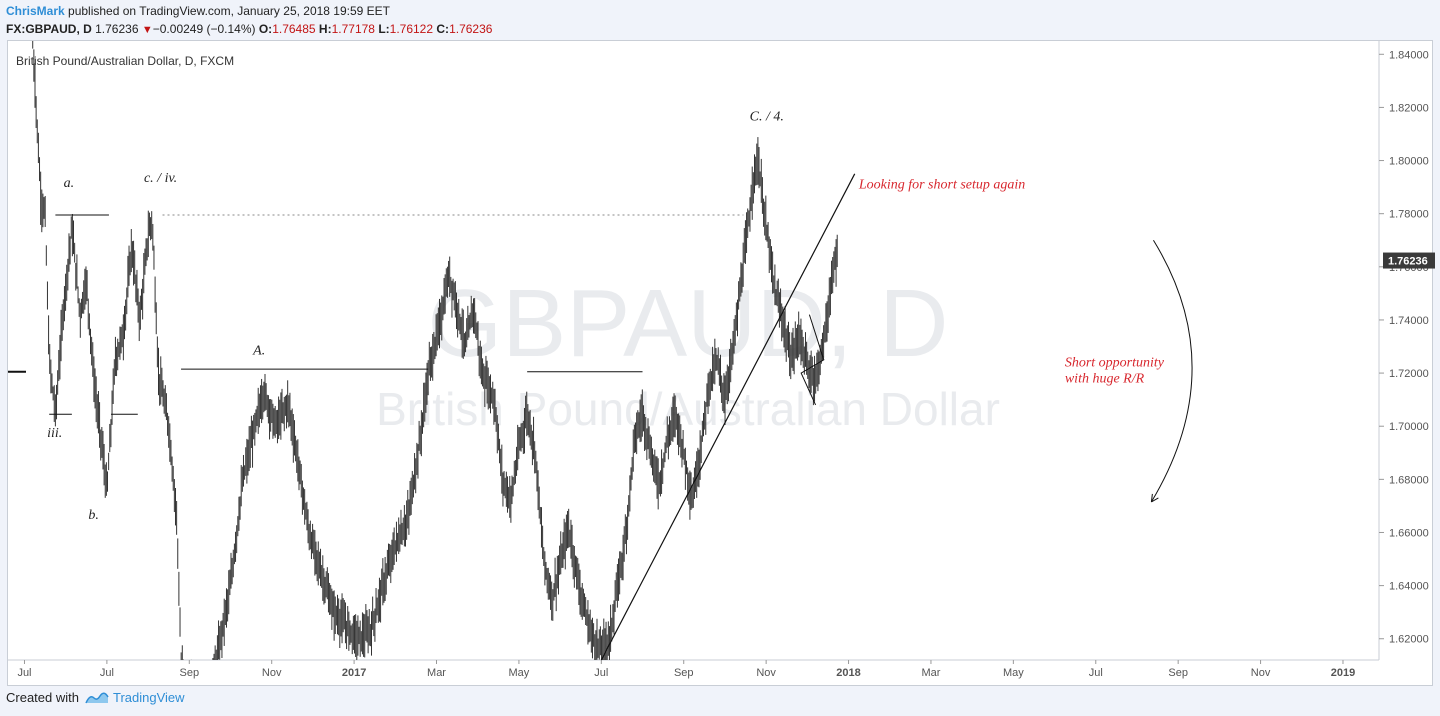  What do you see at coordinates (147, 30) in the screenshot?
I see `down-arrow-icon: ▼` at bounding box center [147, 30].